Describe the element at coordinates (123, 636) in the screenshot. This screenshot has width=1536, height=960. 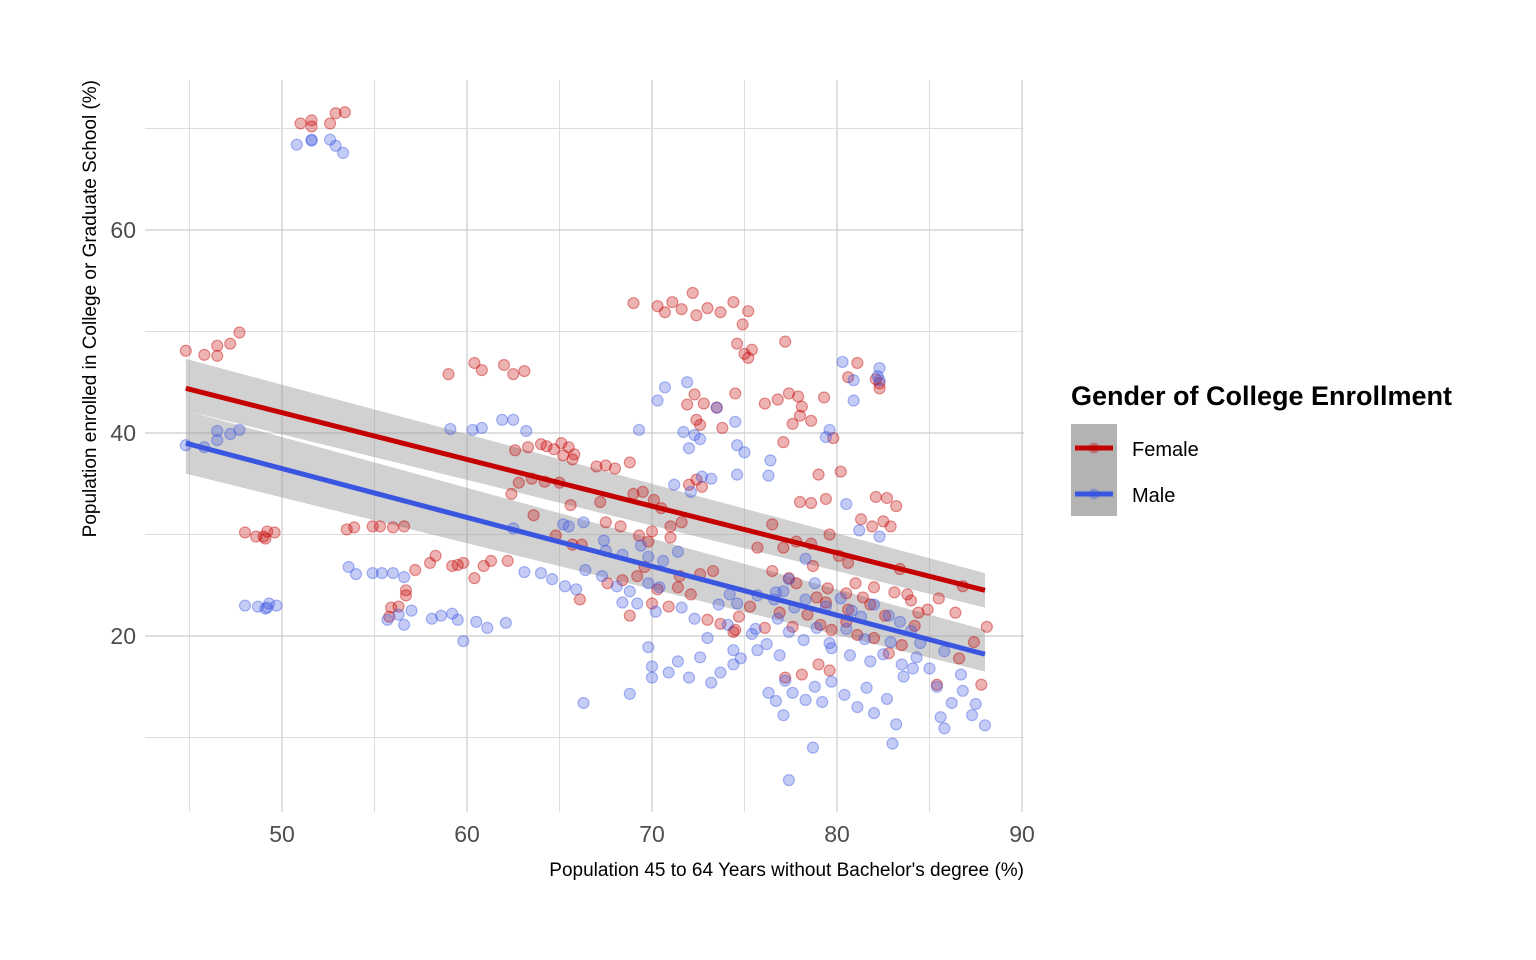
I see `y-tick-label: 20` at that location.